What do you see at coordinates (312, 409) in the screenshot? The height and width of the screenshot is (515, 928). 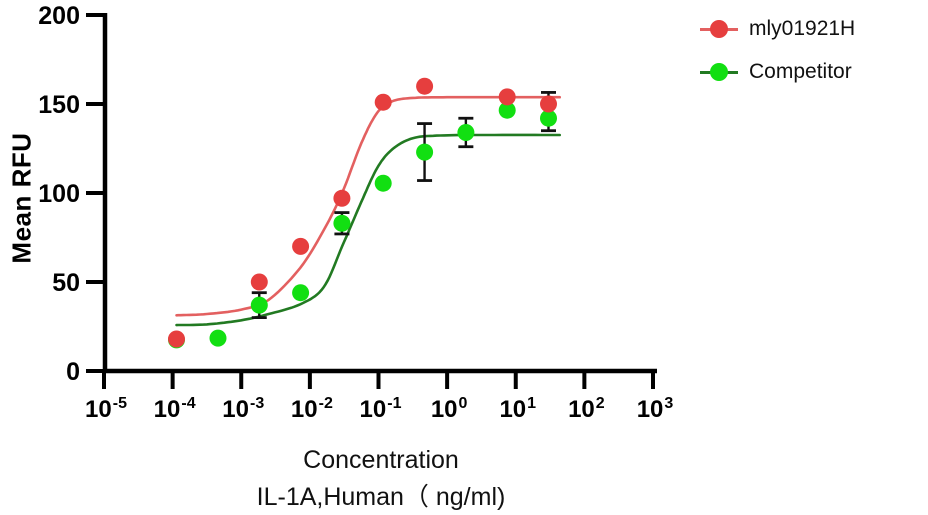 I see `x-tick-label: 10-2` at bounding box center [312, 409].